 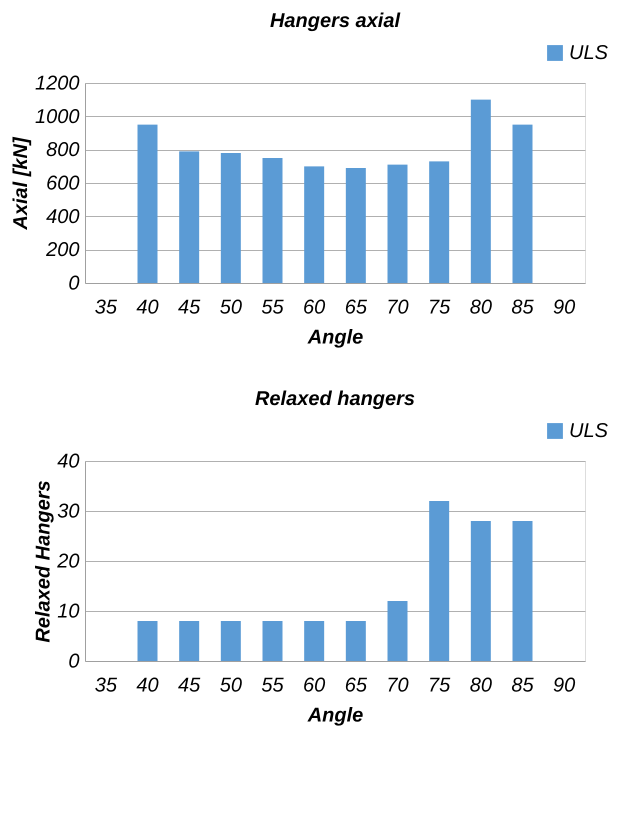 I want to click on y-tick-label: 200, so click(x=62, y=250).